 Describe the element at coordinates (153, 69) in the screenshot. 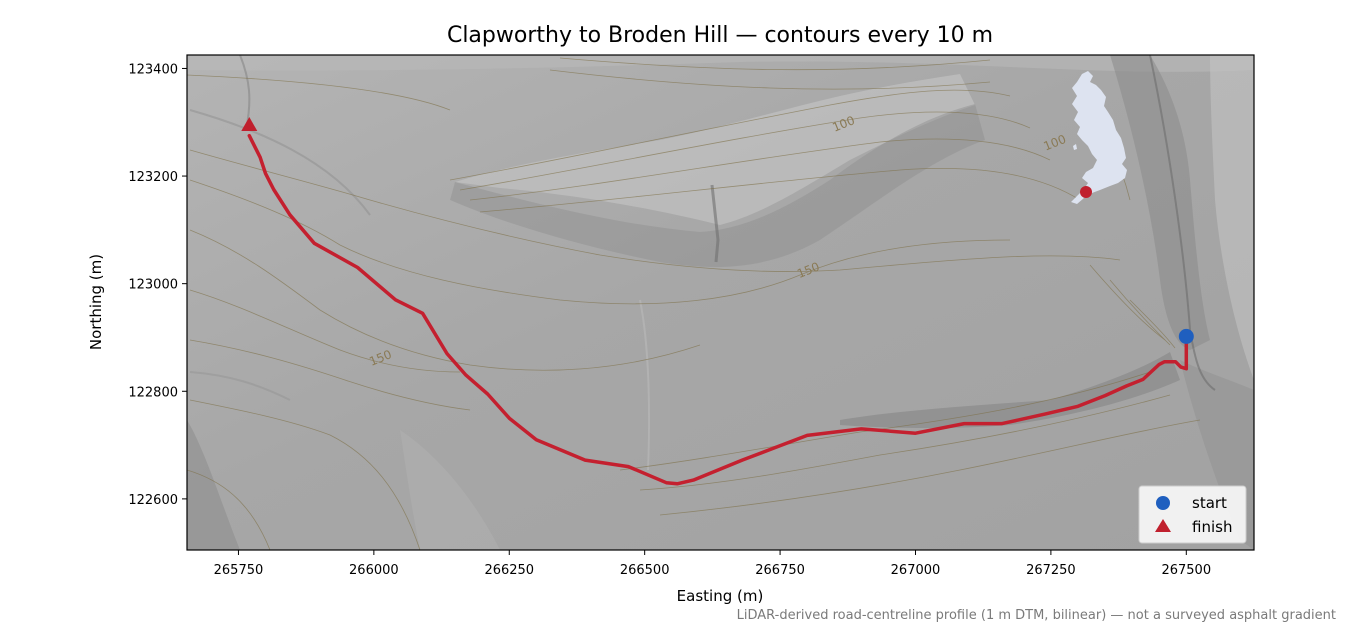

I see `y-tick-label: 123400` at that location.